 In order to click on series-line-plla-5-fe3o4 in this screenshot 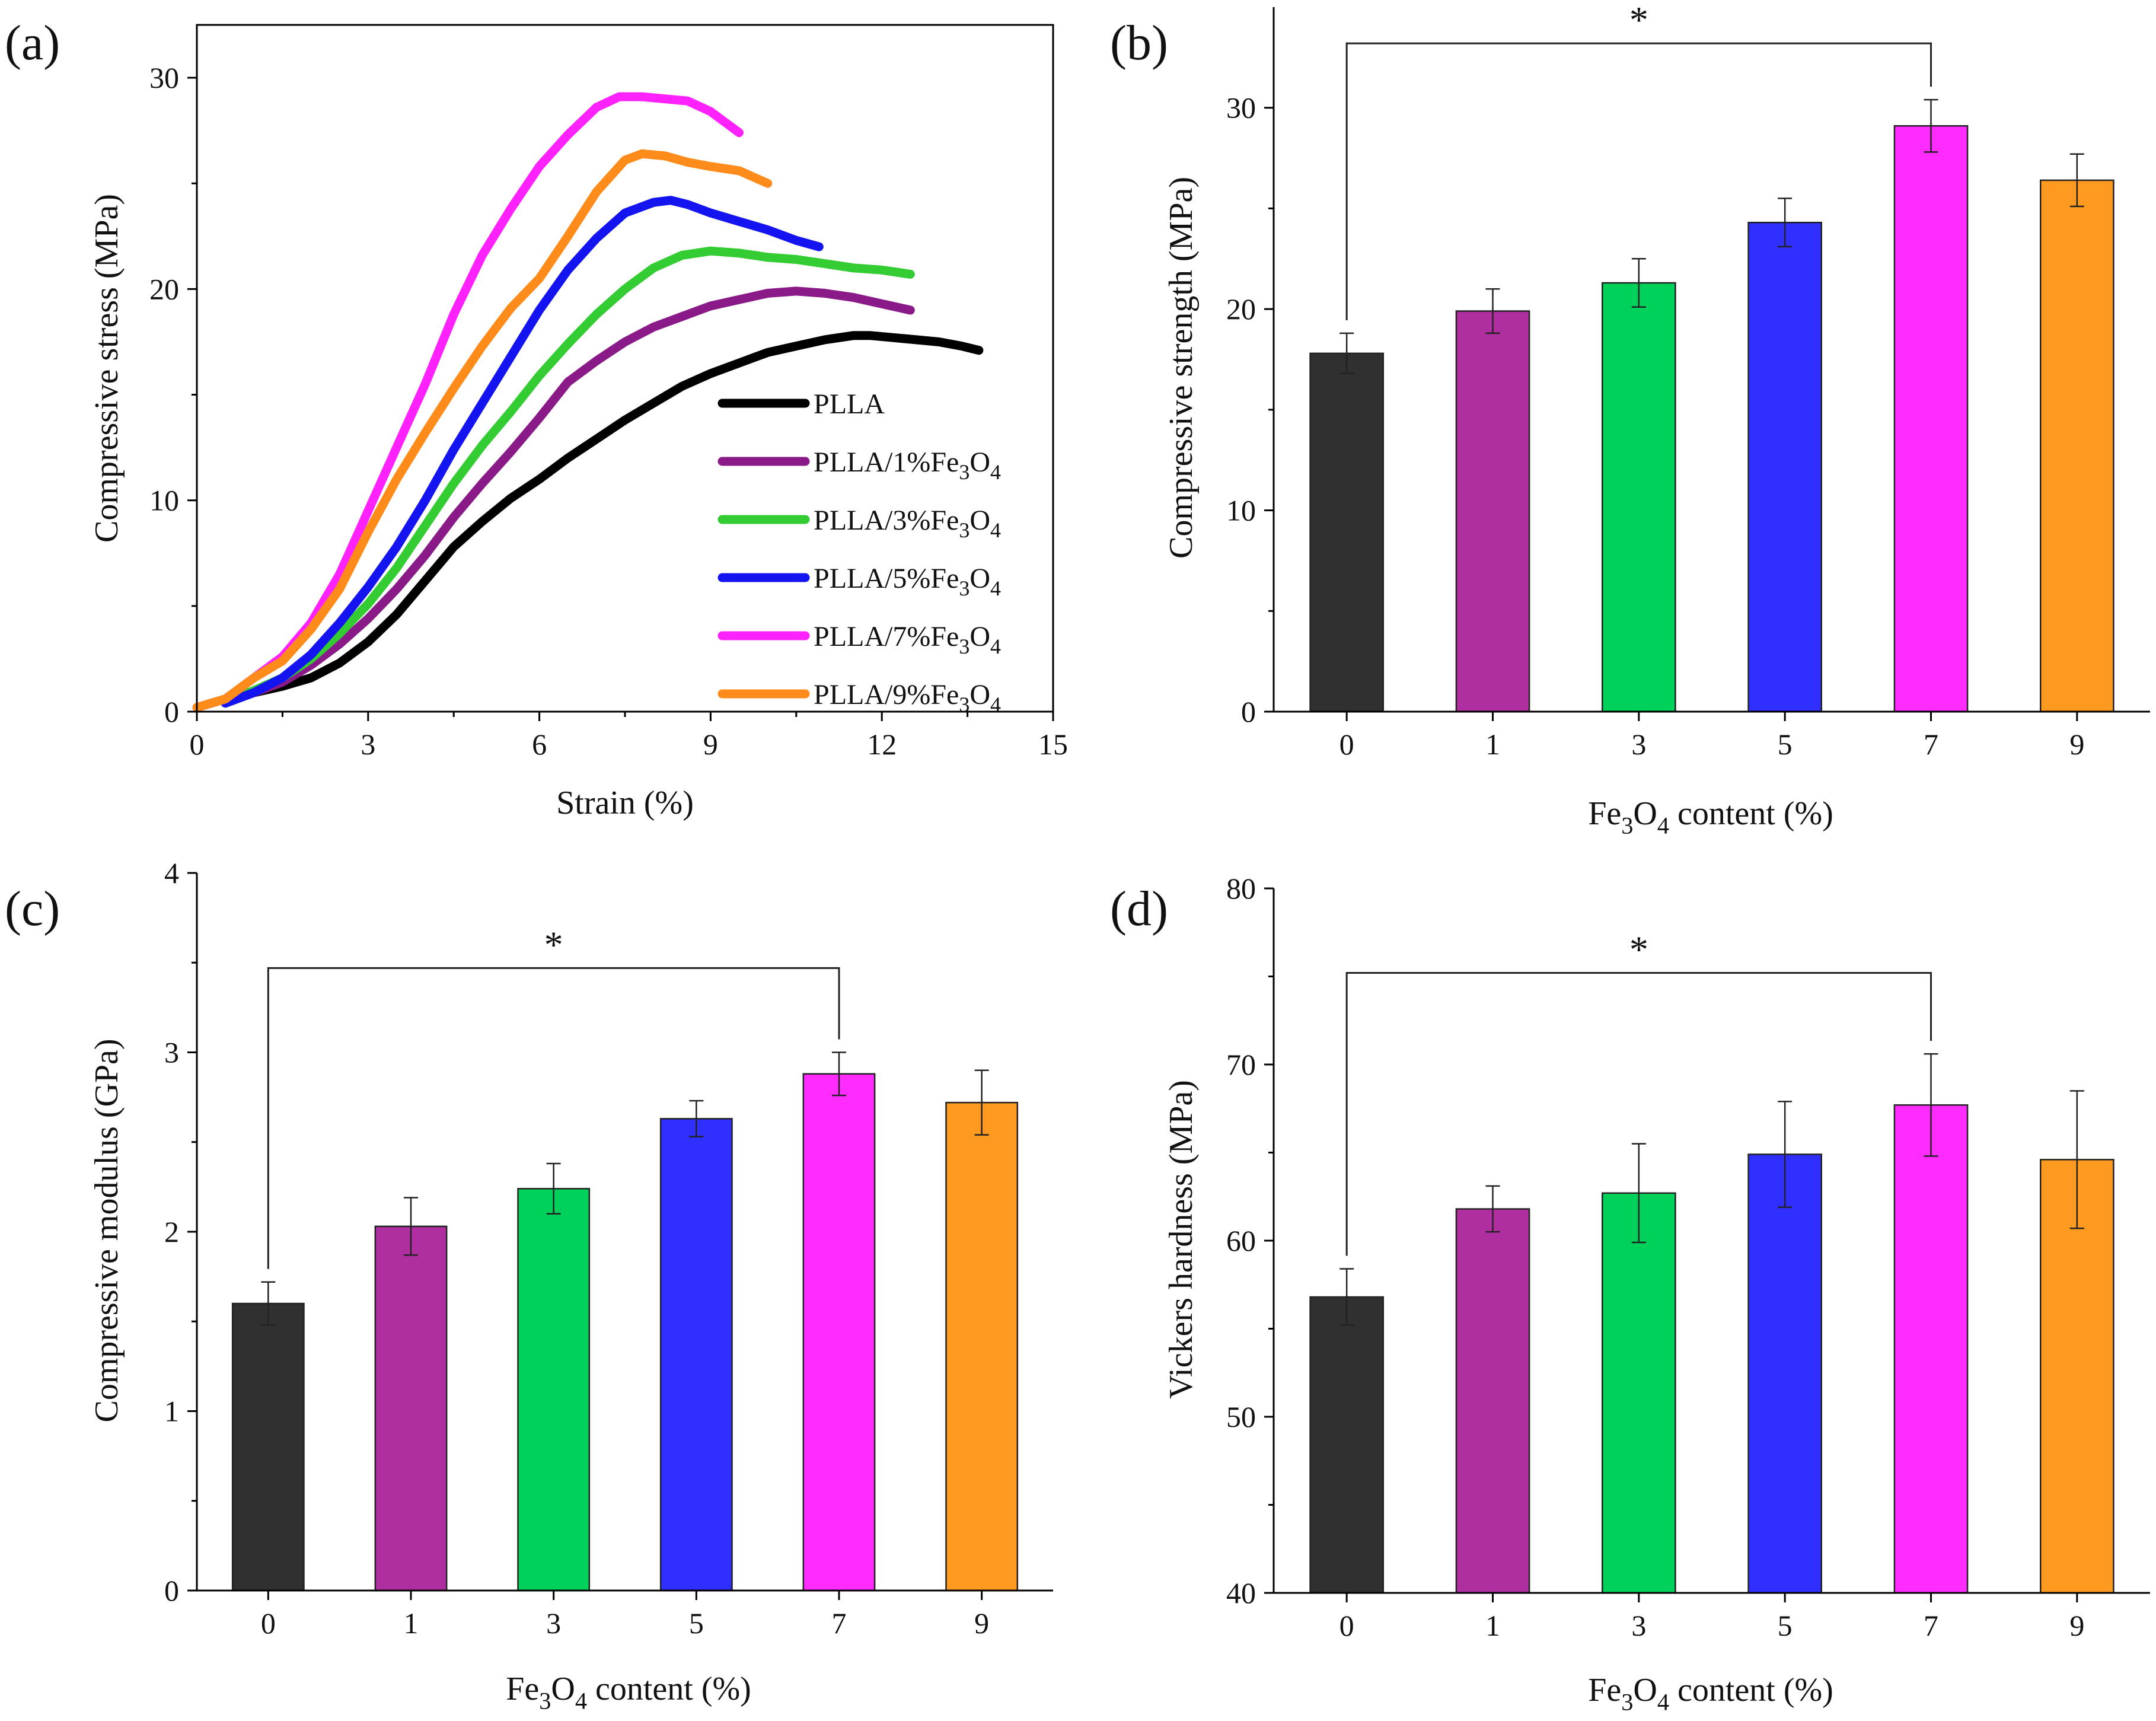, I will do `click(522, 452)`.